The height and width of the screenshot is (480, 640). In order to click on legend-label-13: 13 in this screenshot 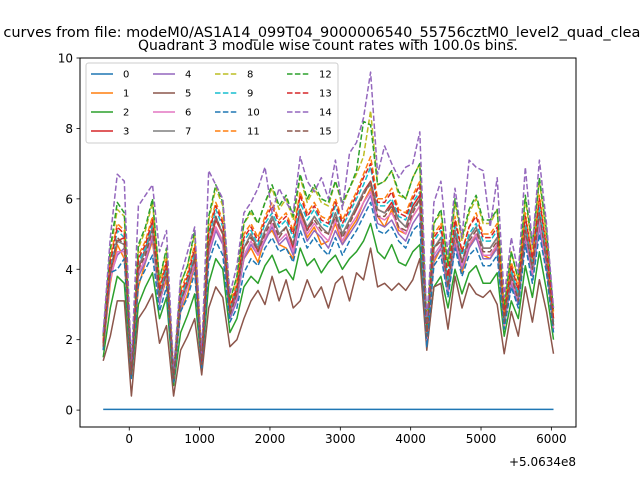, I will do `click(325, 94)`.